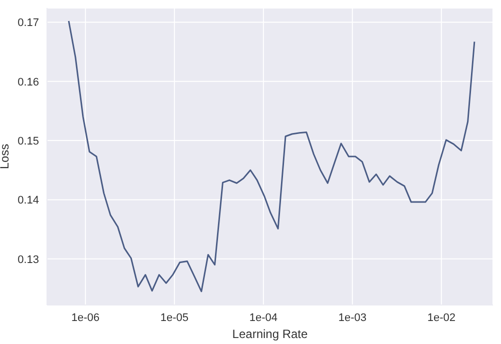 The height and width of the screenshot is (344, 501). What do you see at coordinates (441, 318) in the screenshot?
I see `x-tick-label: 1e-02` at bounding box center [441, 318].